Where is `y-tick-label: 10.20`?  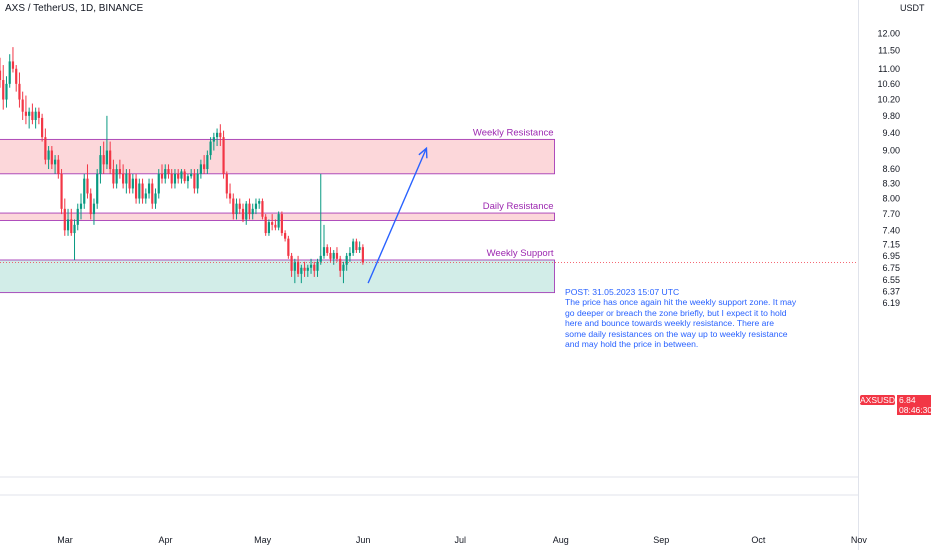
y-tick-label: 10.20 is located at coordinates (888, 100).